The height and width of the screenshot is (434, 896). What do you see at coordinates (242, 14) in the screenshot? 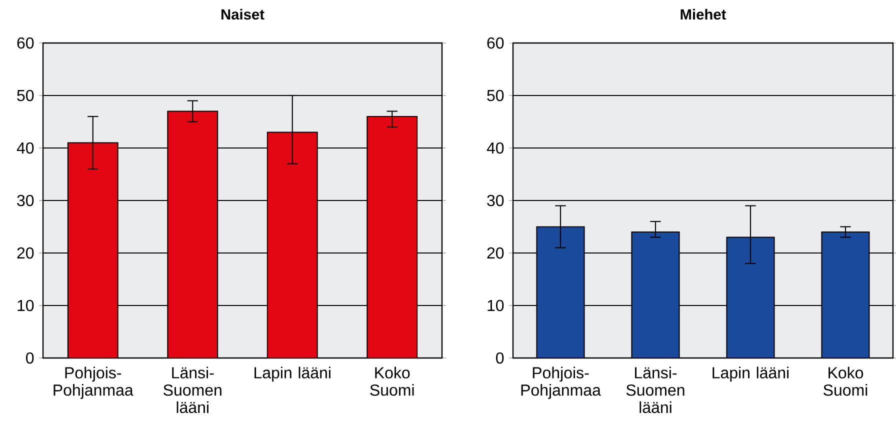
I see `chart-title: Naiset` at bounding box center [242, 14].